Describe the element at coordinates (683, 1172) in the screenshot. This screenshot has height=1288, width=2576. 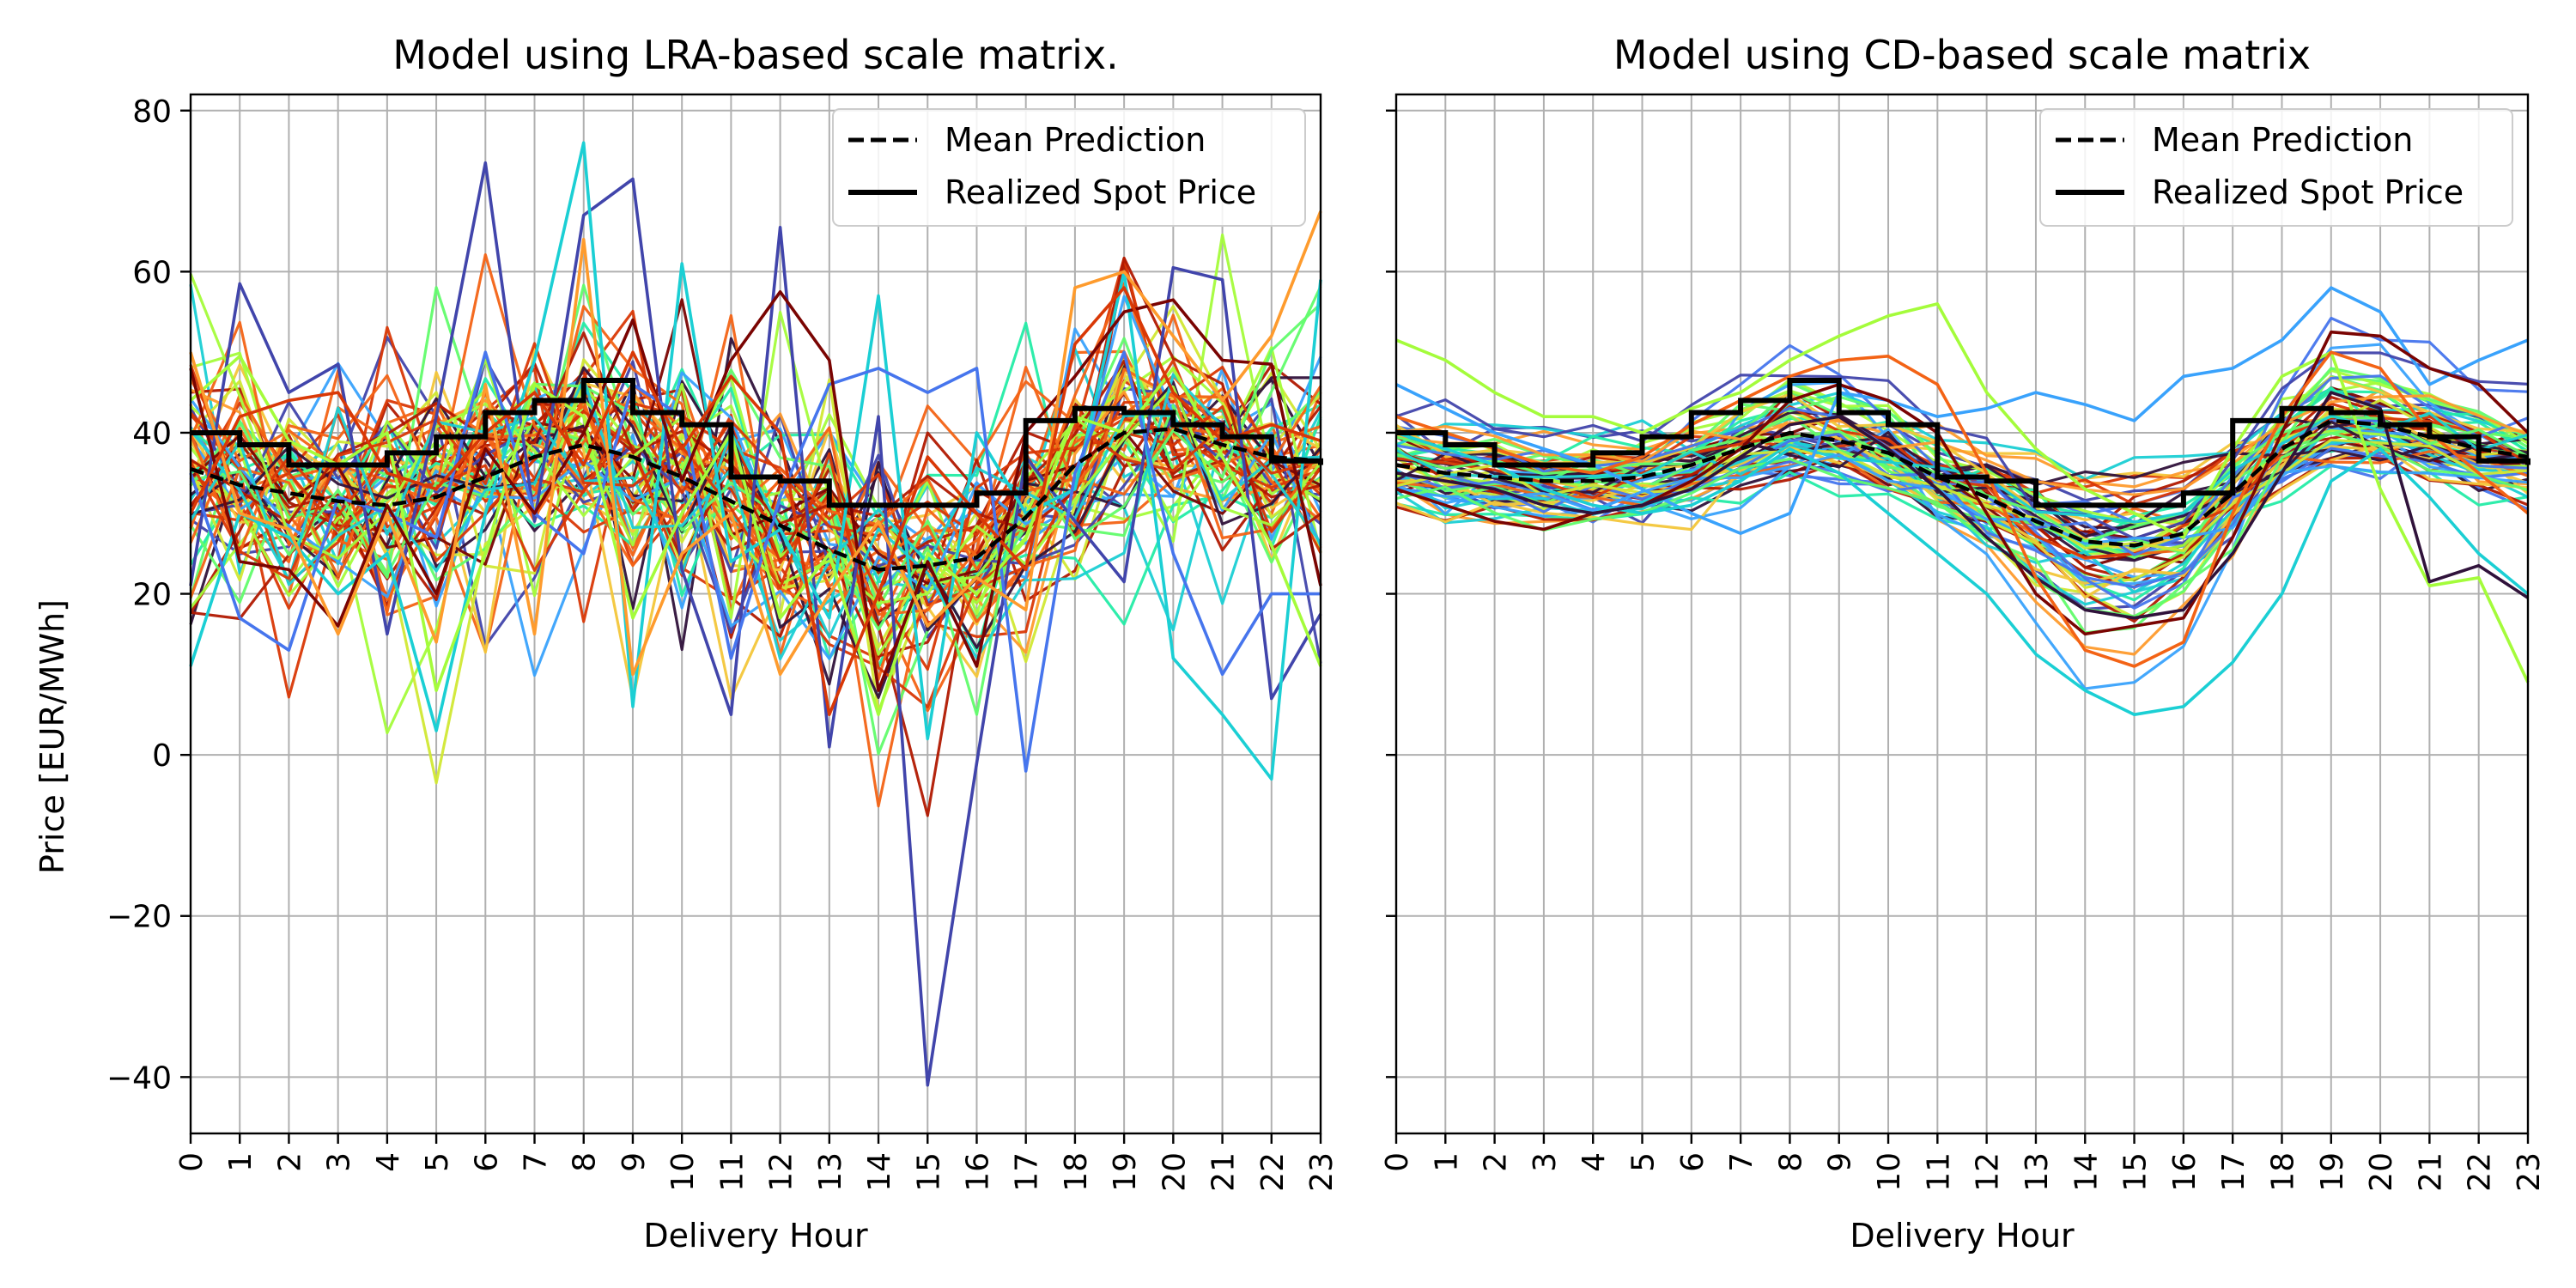
I see `x-tick-label: 10` at that location.